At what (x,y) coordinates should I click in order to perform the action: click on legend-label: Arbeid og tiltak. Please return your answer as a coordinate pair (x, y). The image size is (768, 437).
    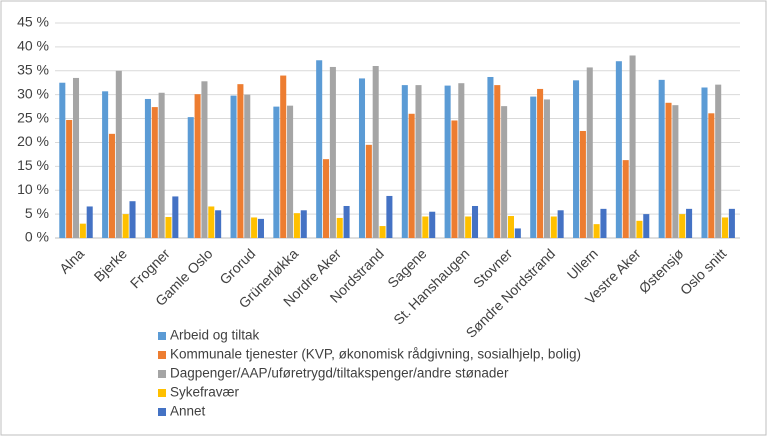
    Looking at the image, I should click on (215, 335).